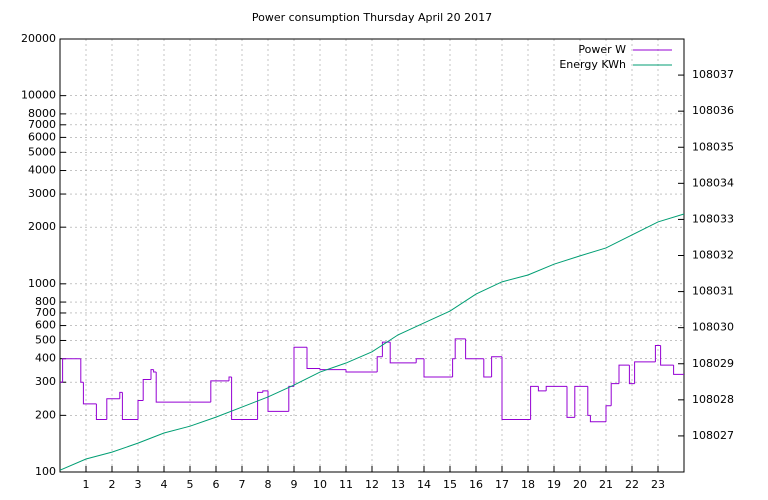 This screenshot has width=768, height=500. Describe the element at coordinates (45, 381) in the screenshot. I see `y-tick-label: 300` at that location.